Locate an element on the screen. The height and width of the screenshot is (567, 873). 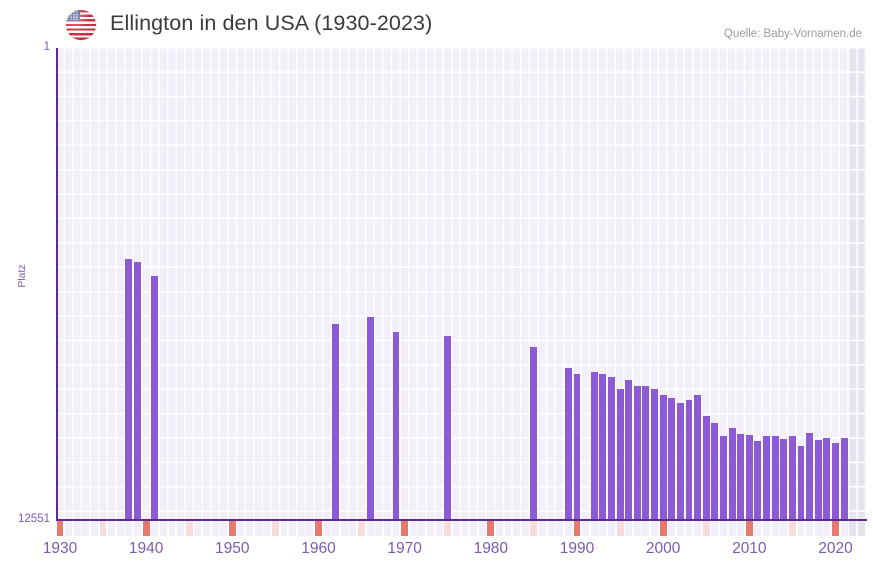
flag-stars is located at coordinates (73, 15).